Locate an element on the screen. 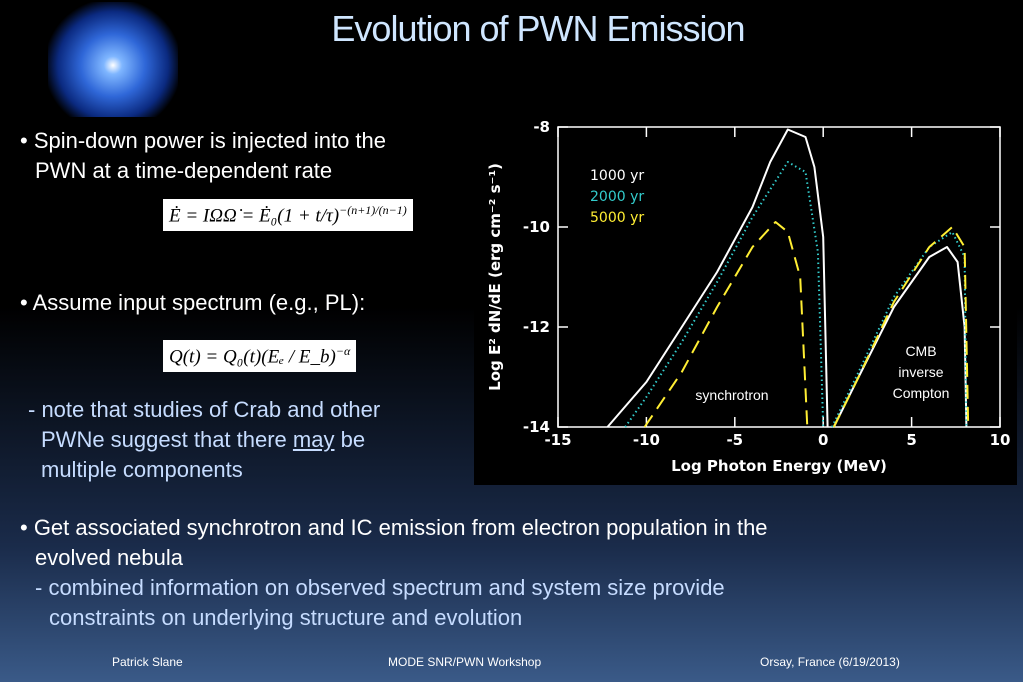  text-line: - note that studies of Crab and other is located at coordinates (204, 409).